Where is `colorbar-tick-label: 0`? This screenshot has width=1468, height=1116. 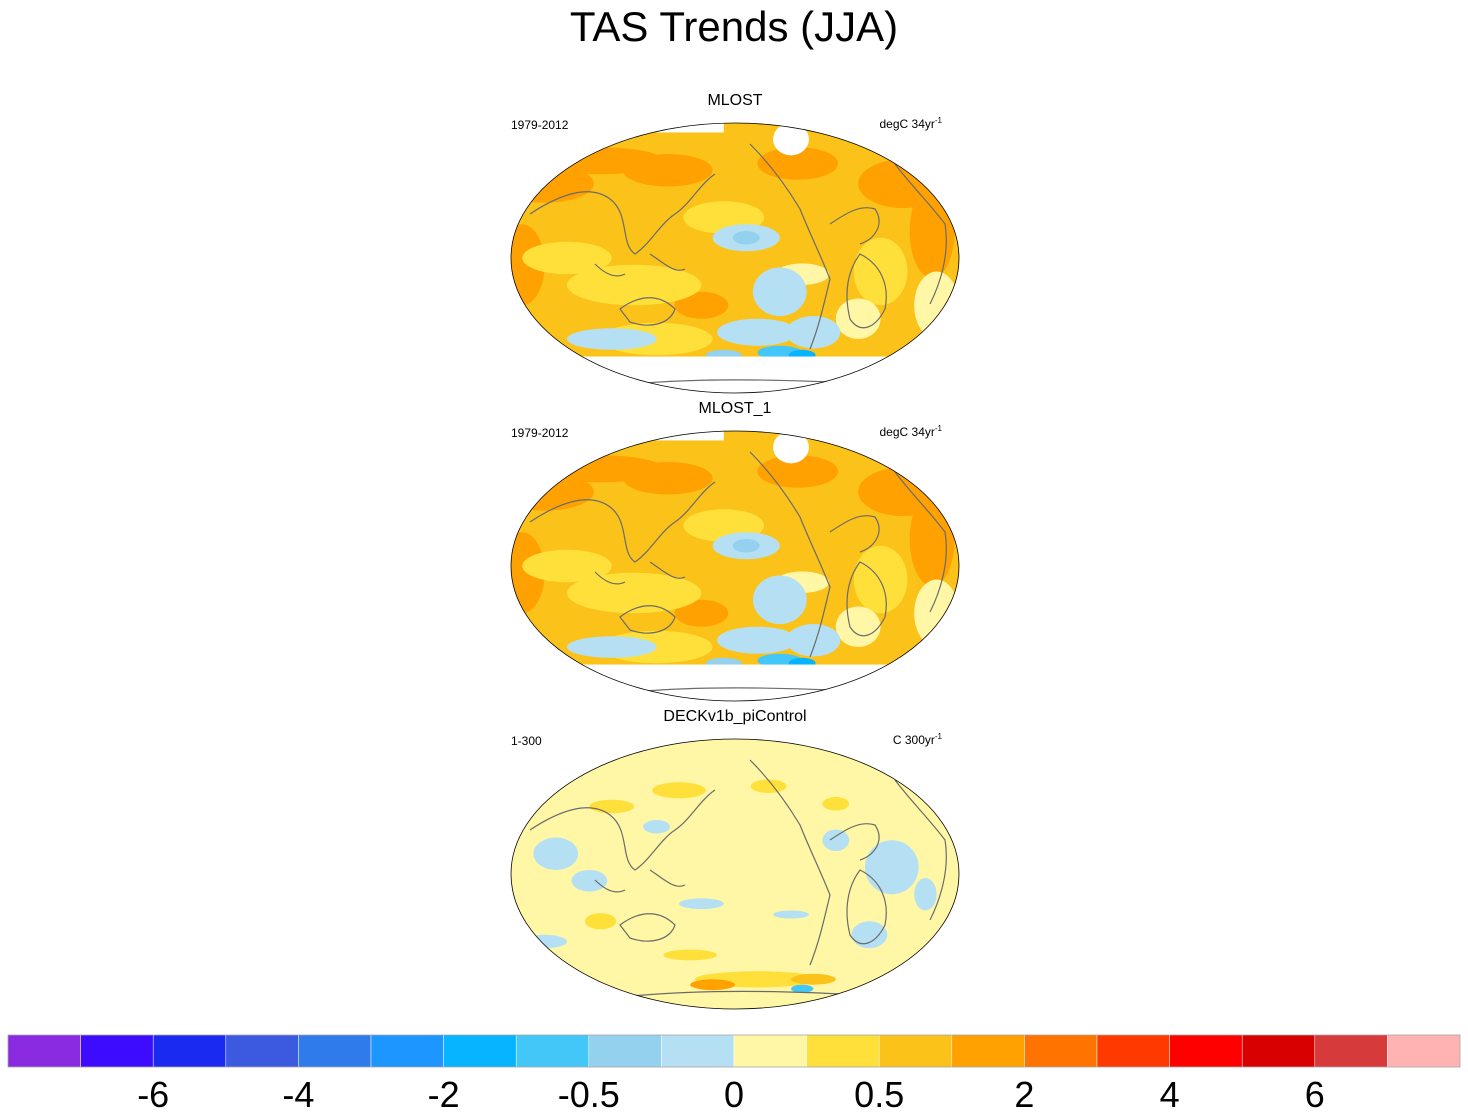
colorbar-tick-label: 0 is located at coordinates (734, 1094).